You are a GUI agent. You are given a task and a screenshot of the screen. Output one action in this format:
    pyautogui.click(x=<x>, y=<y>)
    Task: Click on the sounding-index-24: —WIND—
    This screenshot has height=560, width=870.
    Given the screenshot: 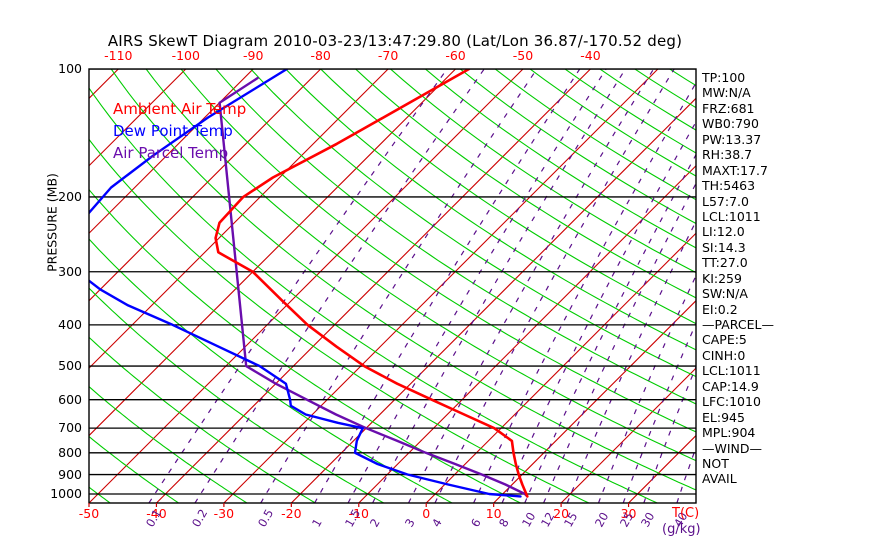 What is the action you would take?
    pyautogui.click(x=732, y=448)
    